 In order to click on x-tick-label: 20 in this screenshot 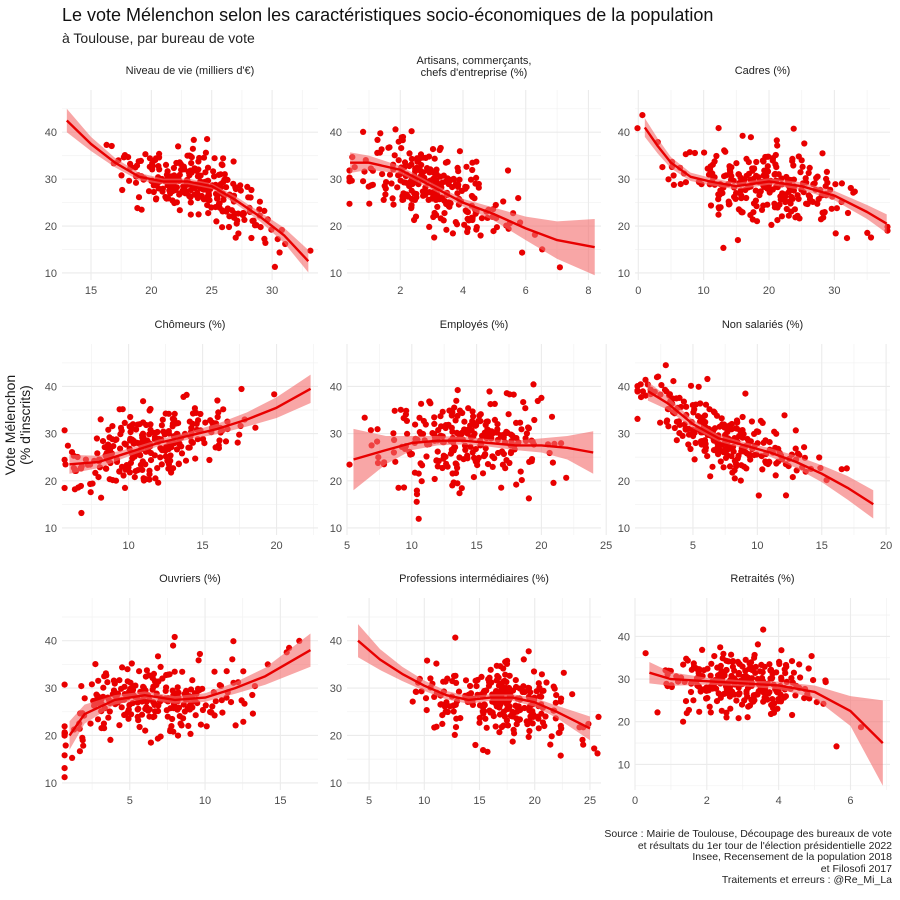, I will do `click(886, 546)`.